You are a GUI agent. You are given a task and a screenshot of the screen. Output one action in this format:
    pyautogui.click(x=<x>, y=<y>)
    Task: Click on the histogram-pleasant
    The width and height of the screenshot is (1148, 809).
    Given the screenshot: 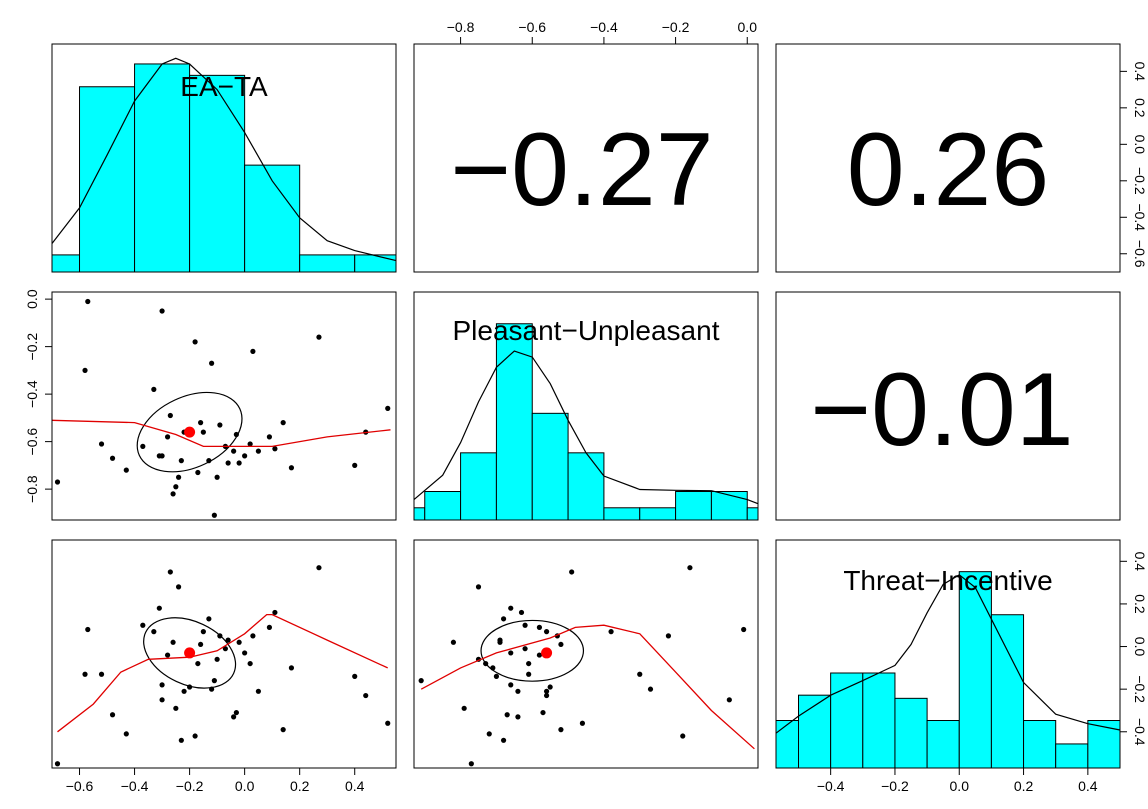 What is the action you would take?
    pyautogui.click(x=586, y=422)
    